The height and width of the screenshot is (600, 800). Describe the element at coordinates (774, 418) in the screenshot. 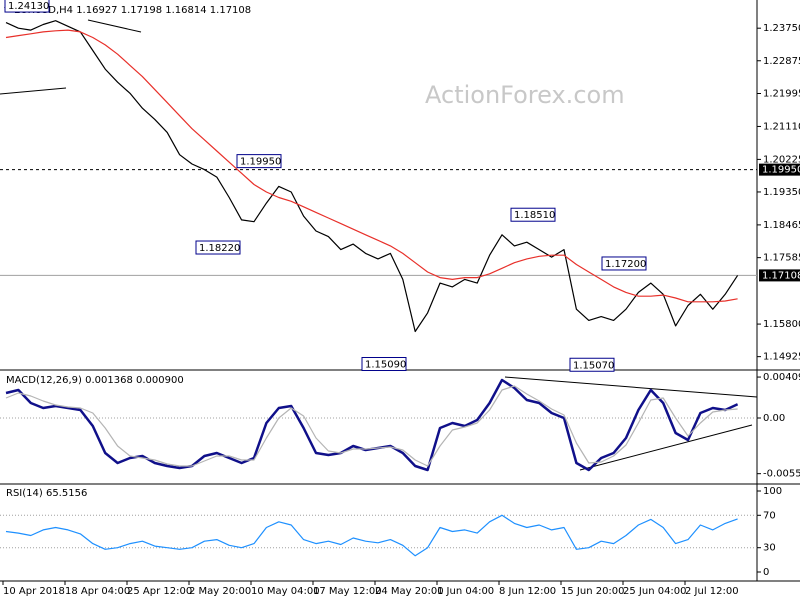

I see `y-tick-label: 0.00` at that location.